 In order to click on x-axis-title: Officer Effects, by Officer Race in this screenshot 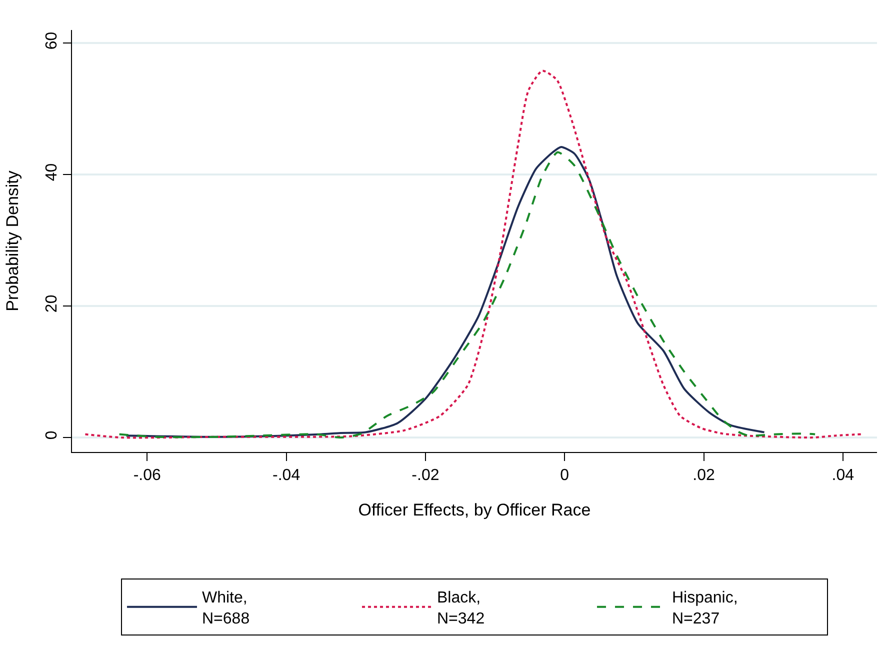, I will do `click(474, 510)`.